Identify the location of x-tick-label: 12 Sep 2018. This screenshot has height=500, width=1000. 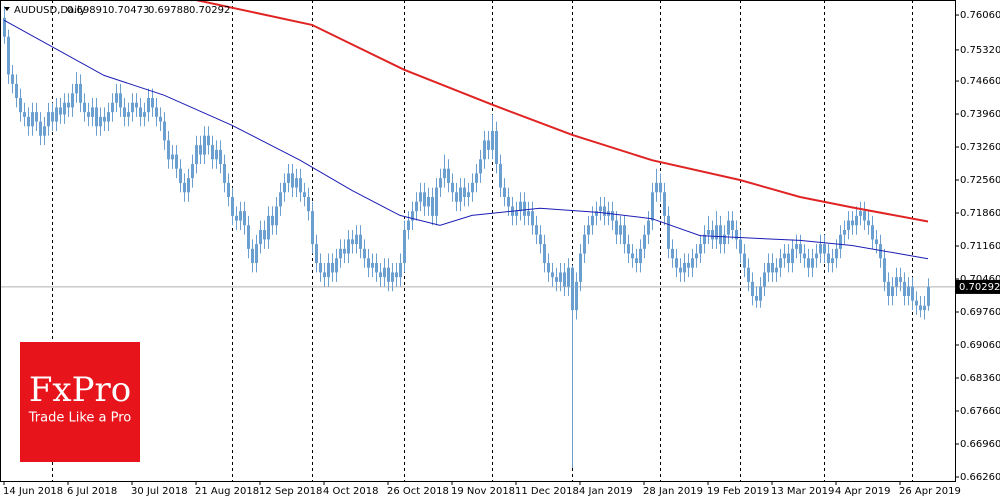
(290, 491).